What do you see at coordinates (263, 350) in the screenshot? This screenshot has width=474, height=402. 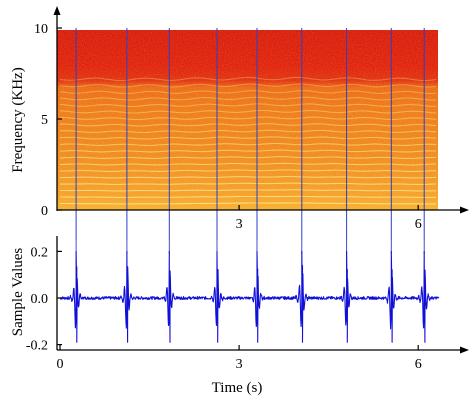 I see `waveform-x-axis` at bounding box center [263, 350].